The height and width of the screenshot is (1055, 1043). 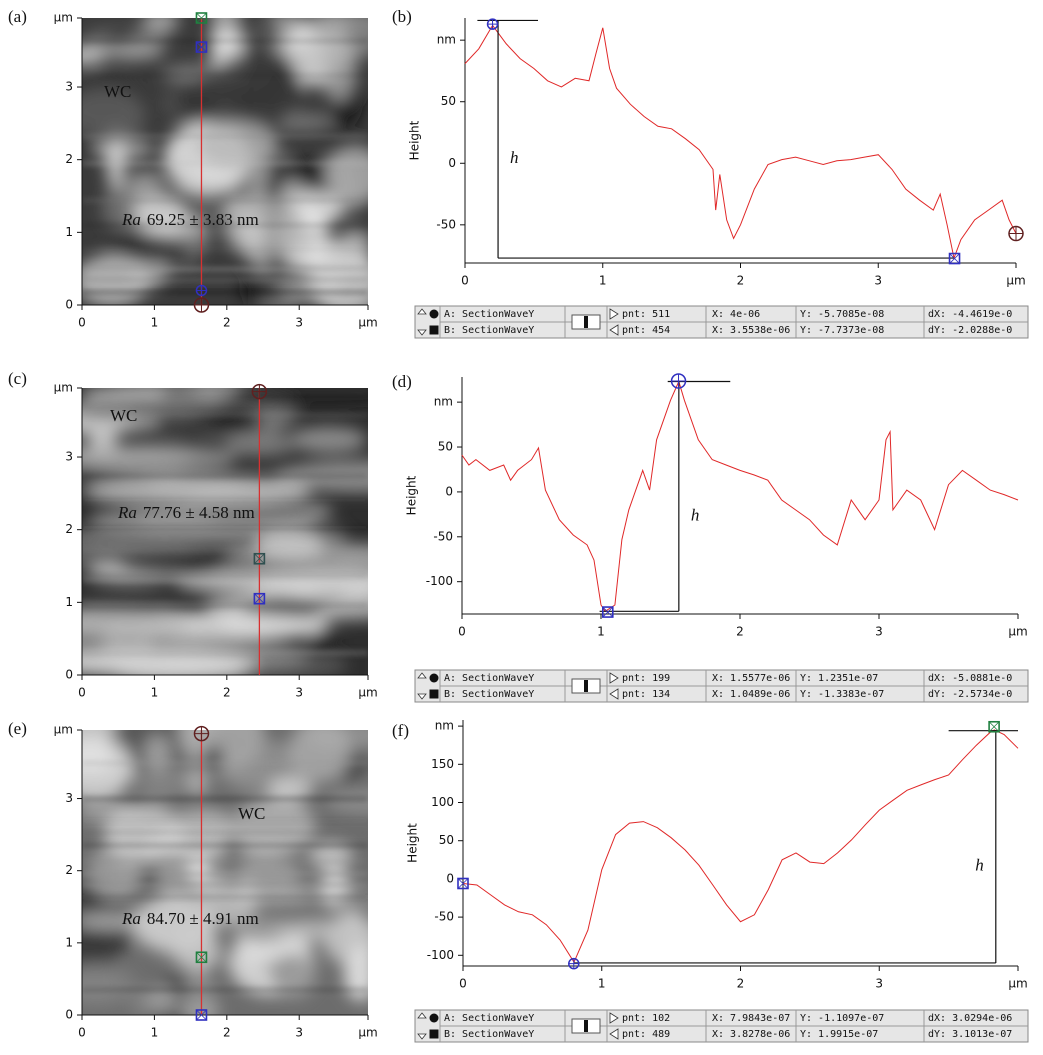 What do you see at coordinates (751, 1018) in the screenshot?
I see `table-x: X: 7.9843e-07` at bounding box center [751, 1018].